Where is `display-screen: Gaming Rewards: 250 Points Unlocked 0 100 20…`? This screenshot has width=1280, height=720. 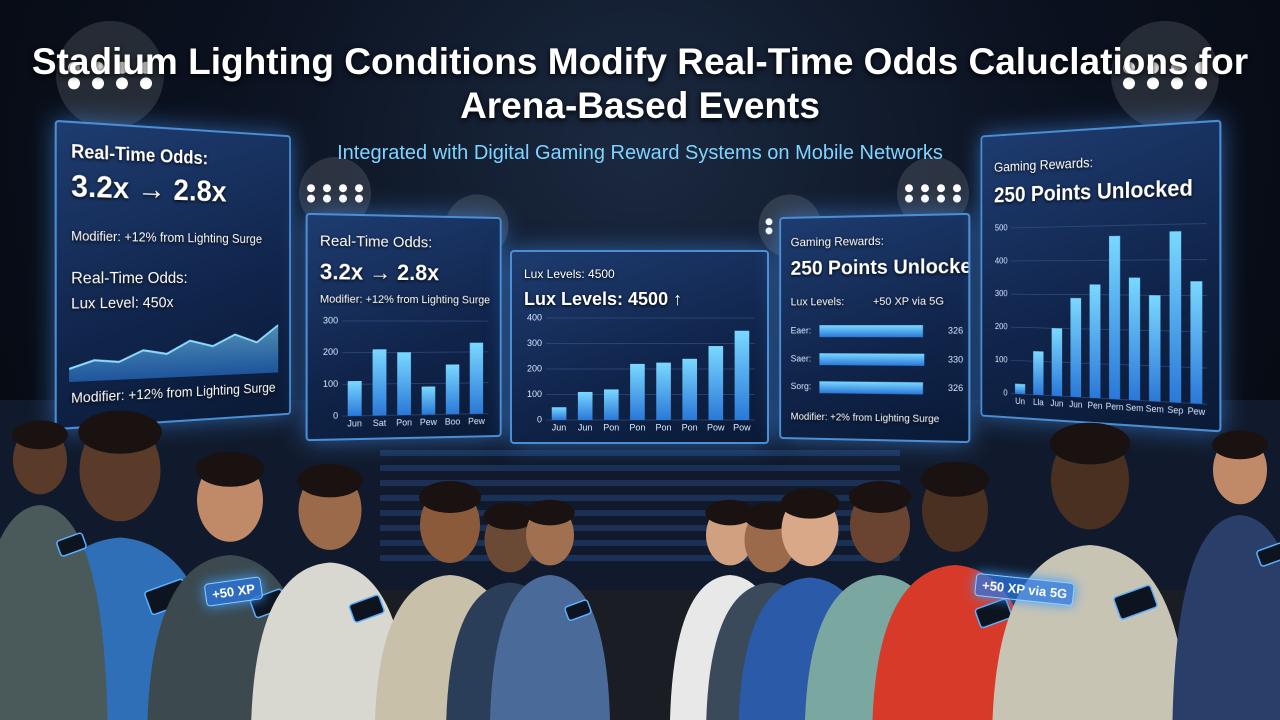
display-screen: Gaming Rewards: 250 Points Unlocked 0 100 20… is located at coordinates (1101, 276).